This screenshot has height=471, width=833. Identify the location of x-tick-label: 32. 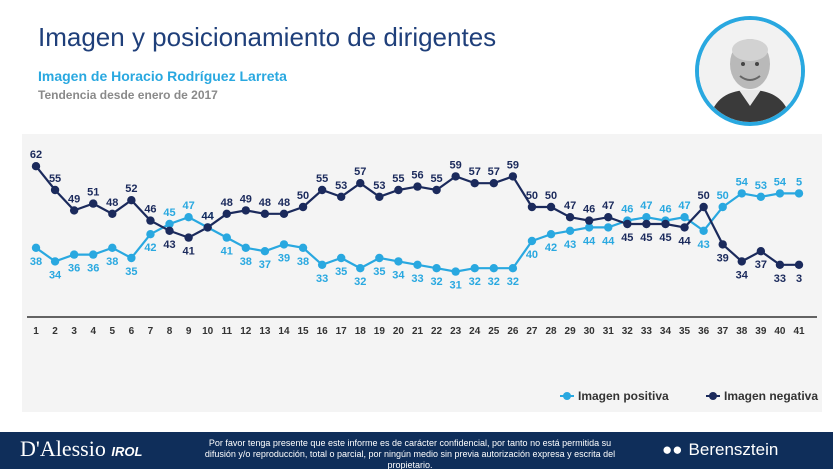
(628, 331).